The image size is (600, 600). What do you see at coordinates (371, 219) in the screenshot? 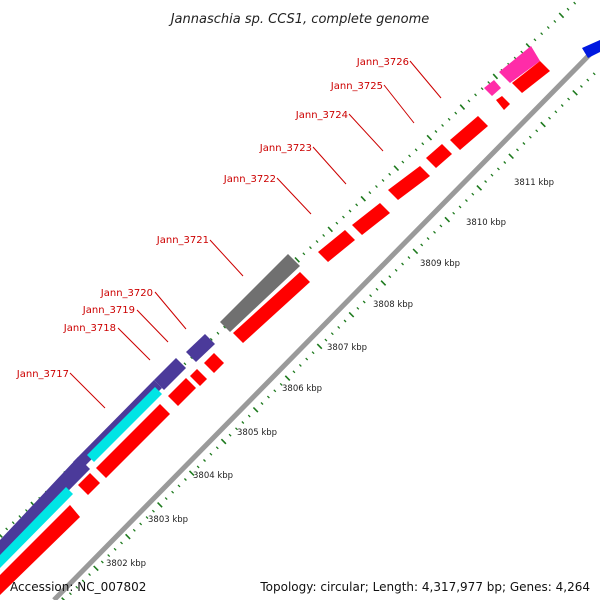
I see `gene-jann-3723-forward` at bounding box center [371, 219].